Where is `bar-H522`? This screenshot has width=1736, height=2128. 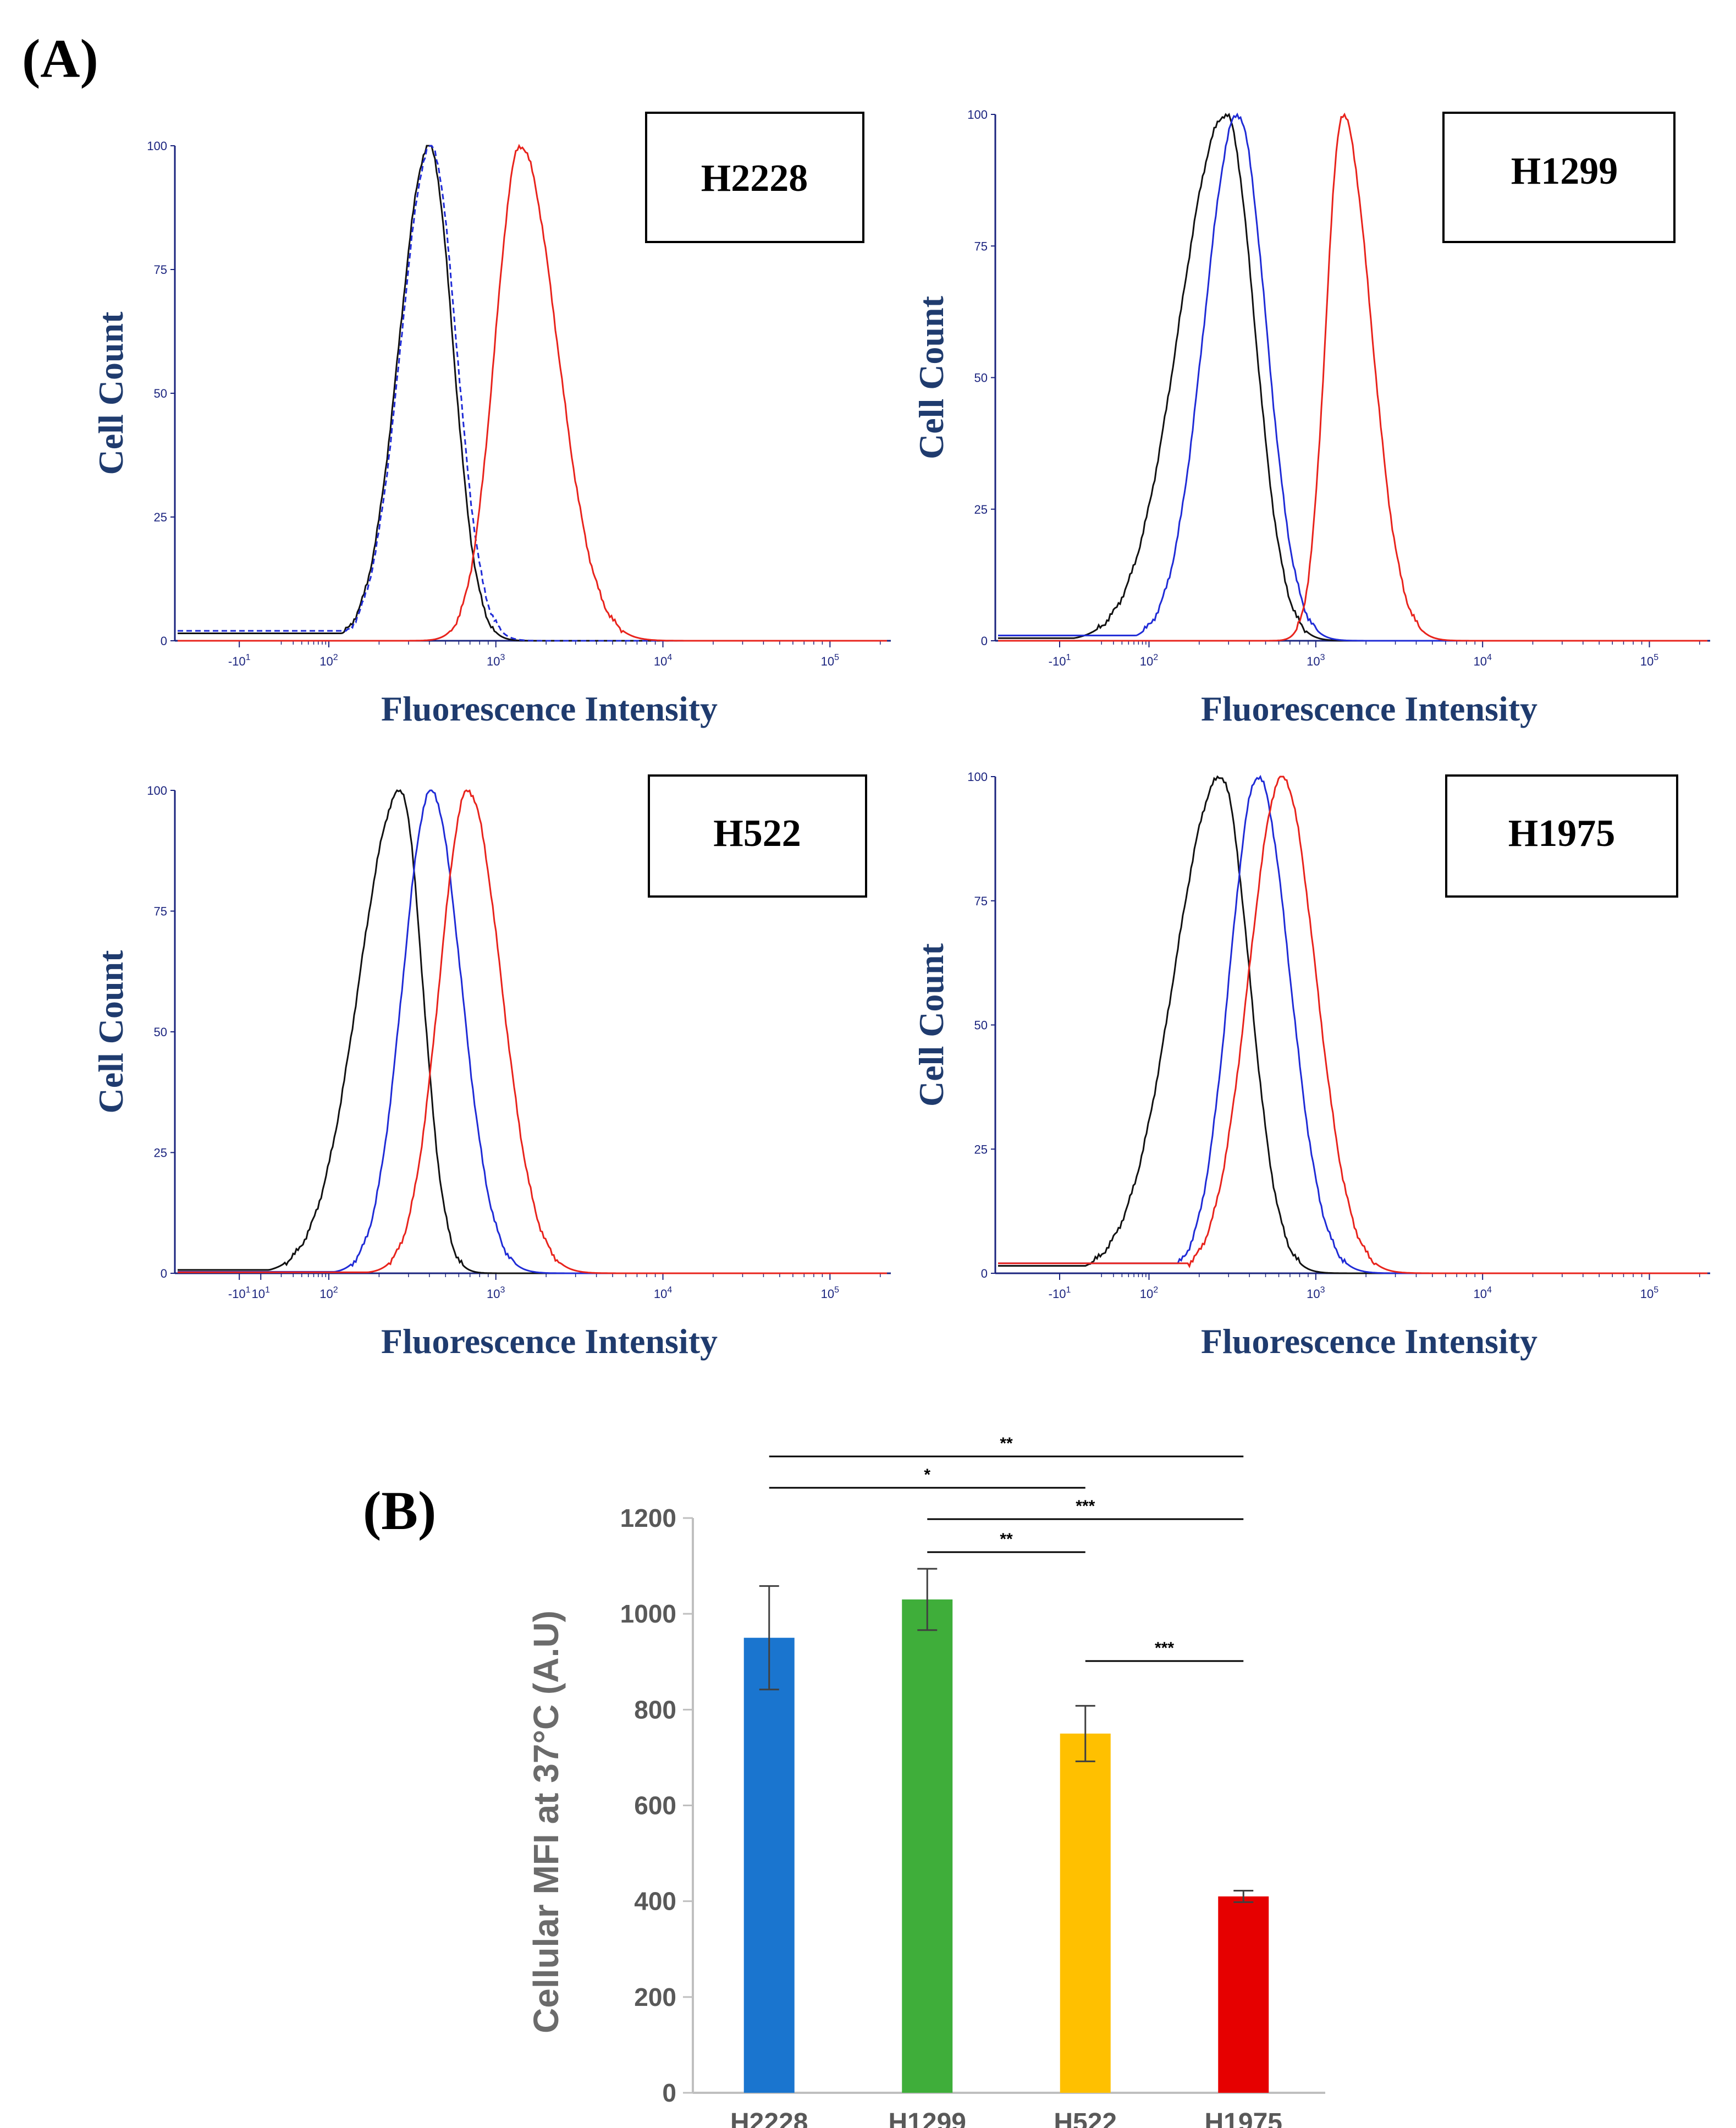 bar-H522 is located at coordinates (1086, 1913).